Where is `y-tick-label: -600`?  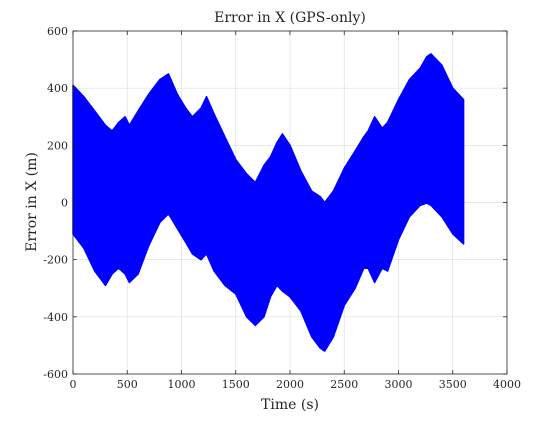 y-tick-label: -600 is located at coordinates (55, 374).